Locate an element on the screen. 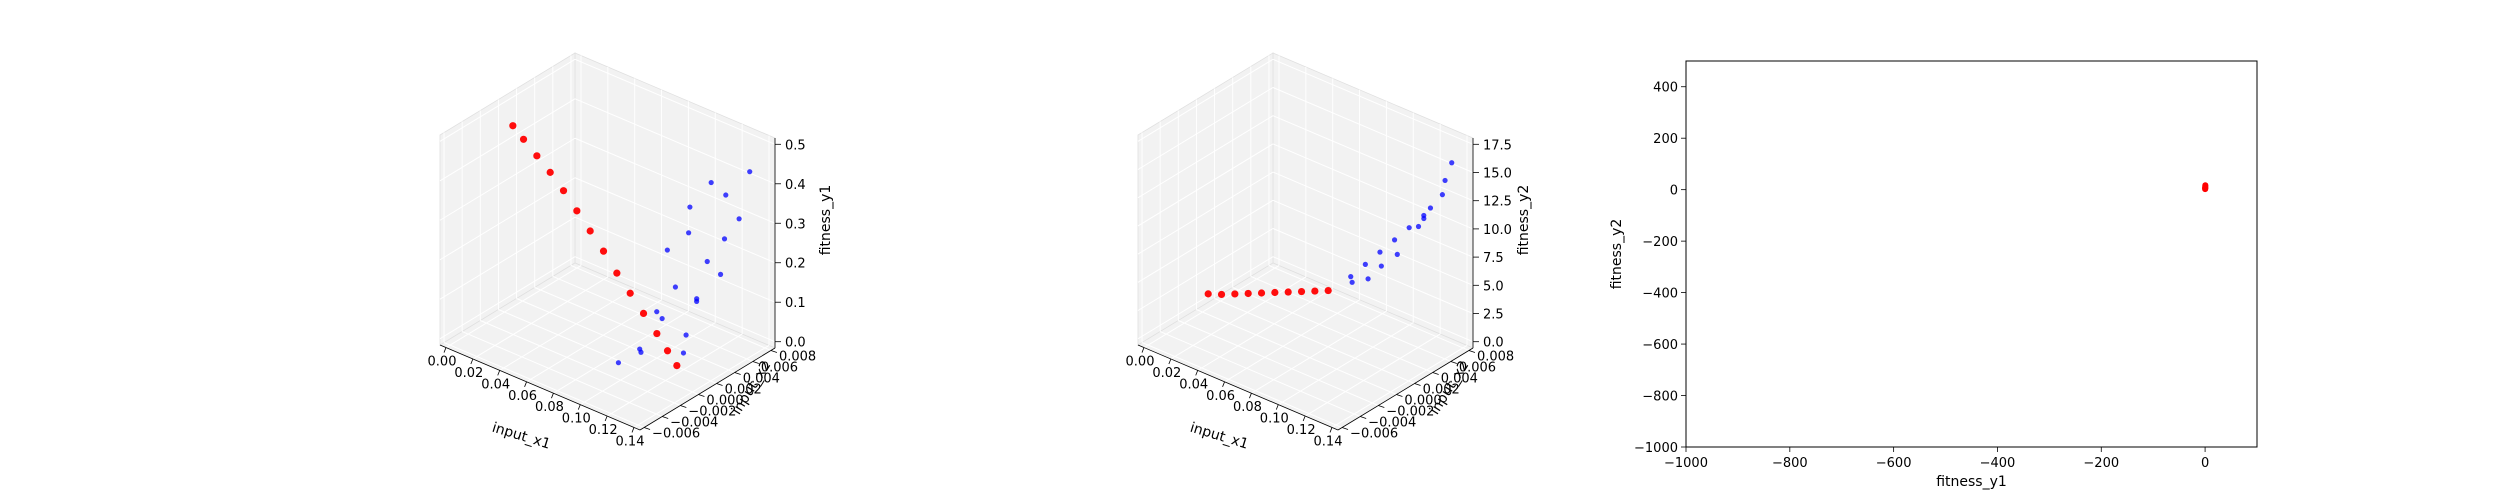 This screenshot has width=2500, height=500. x-tick-label: 0.12 is located at coordinates (1301, 430).